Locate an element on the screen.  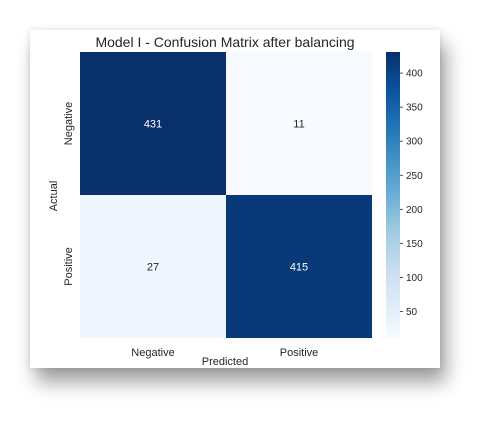
y-tick-labels: Negative Positive is located at coordinates (69, 194).